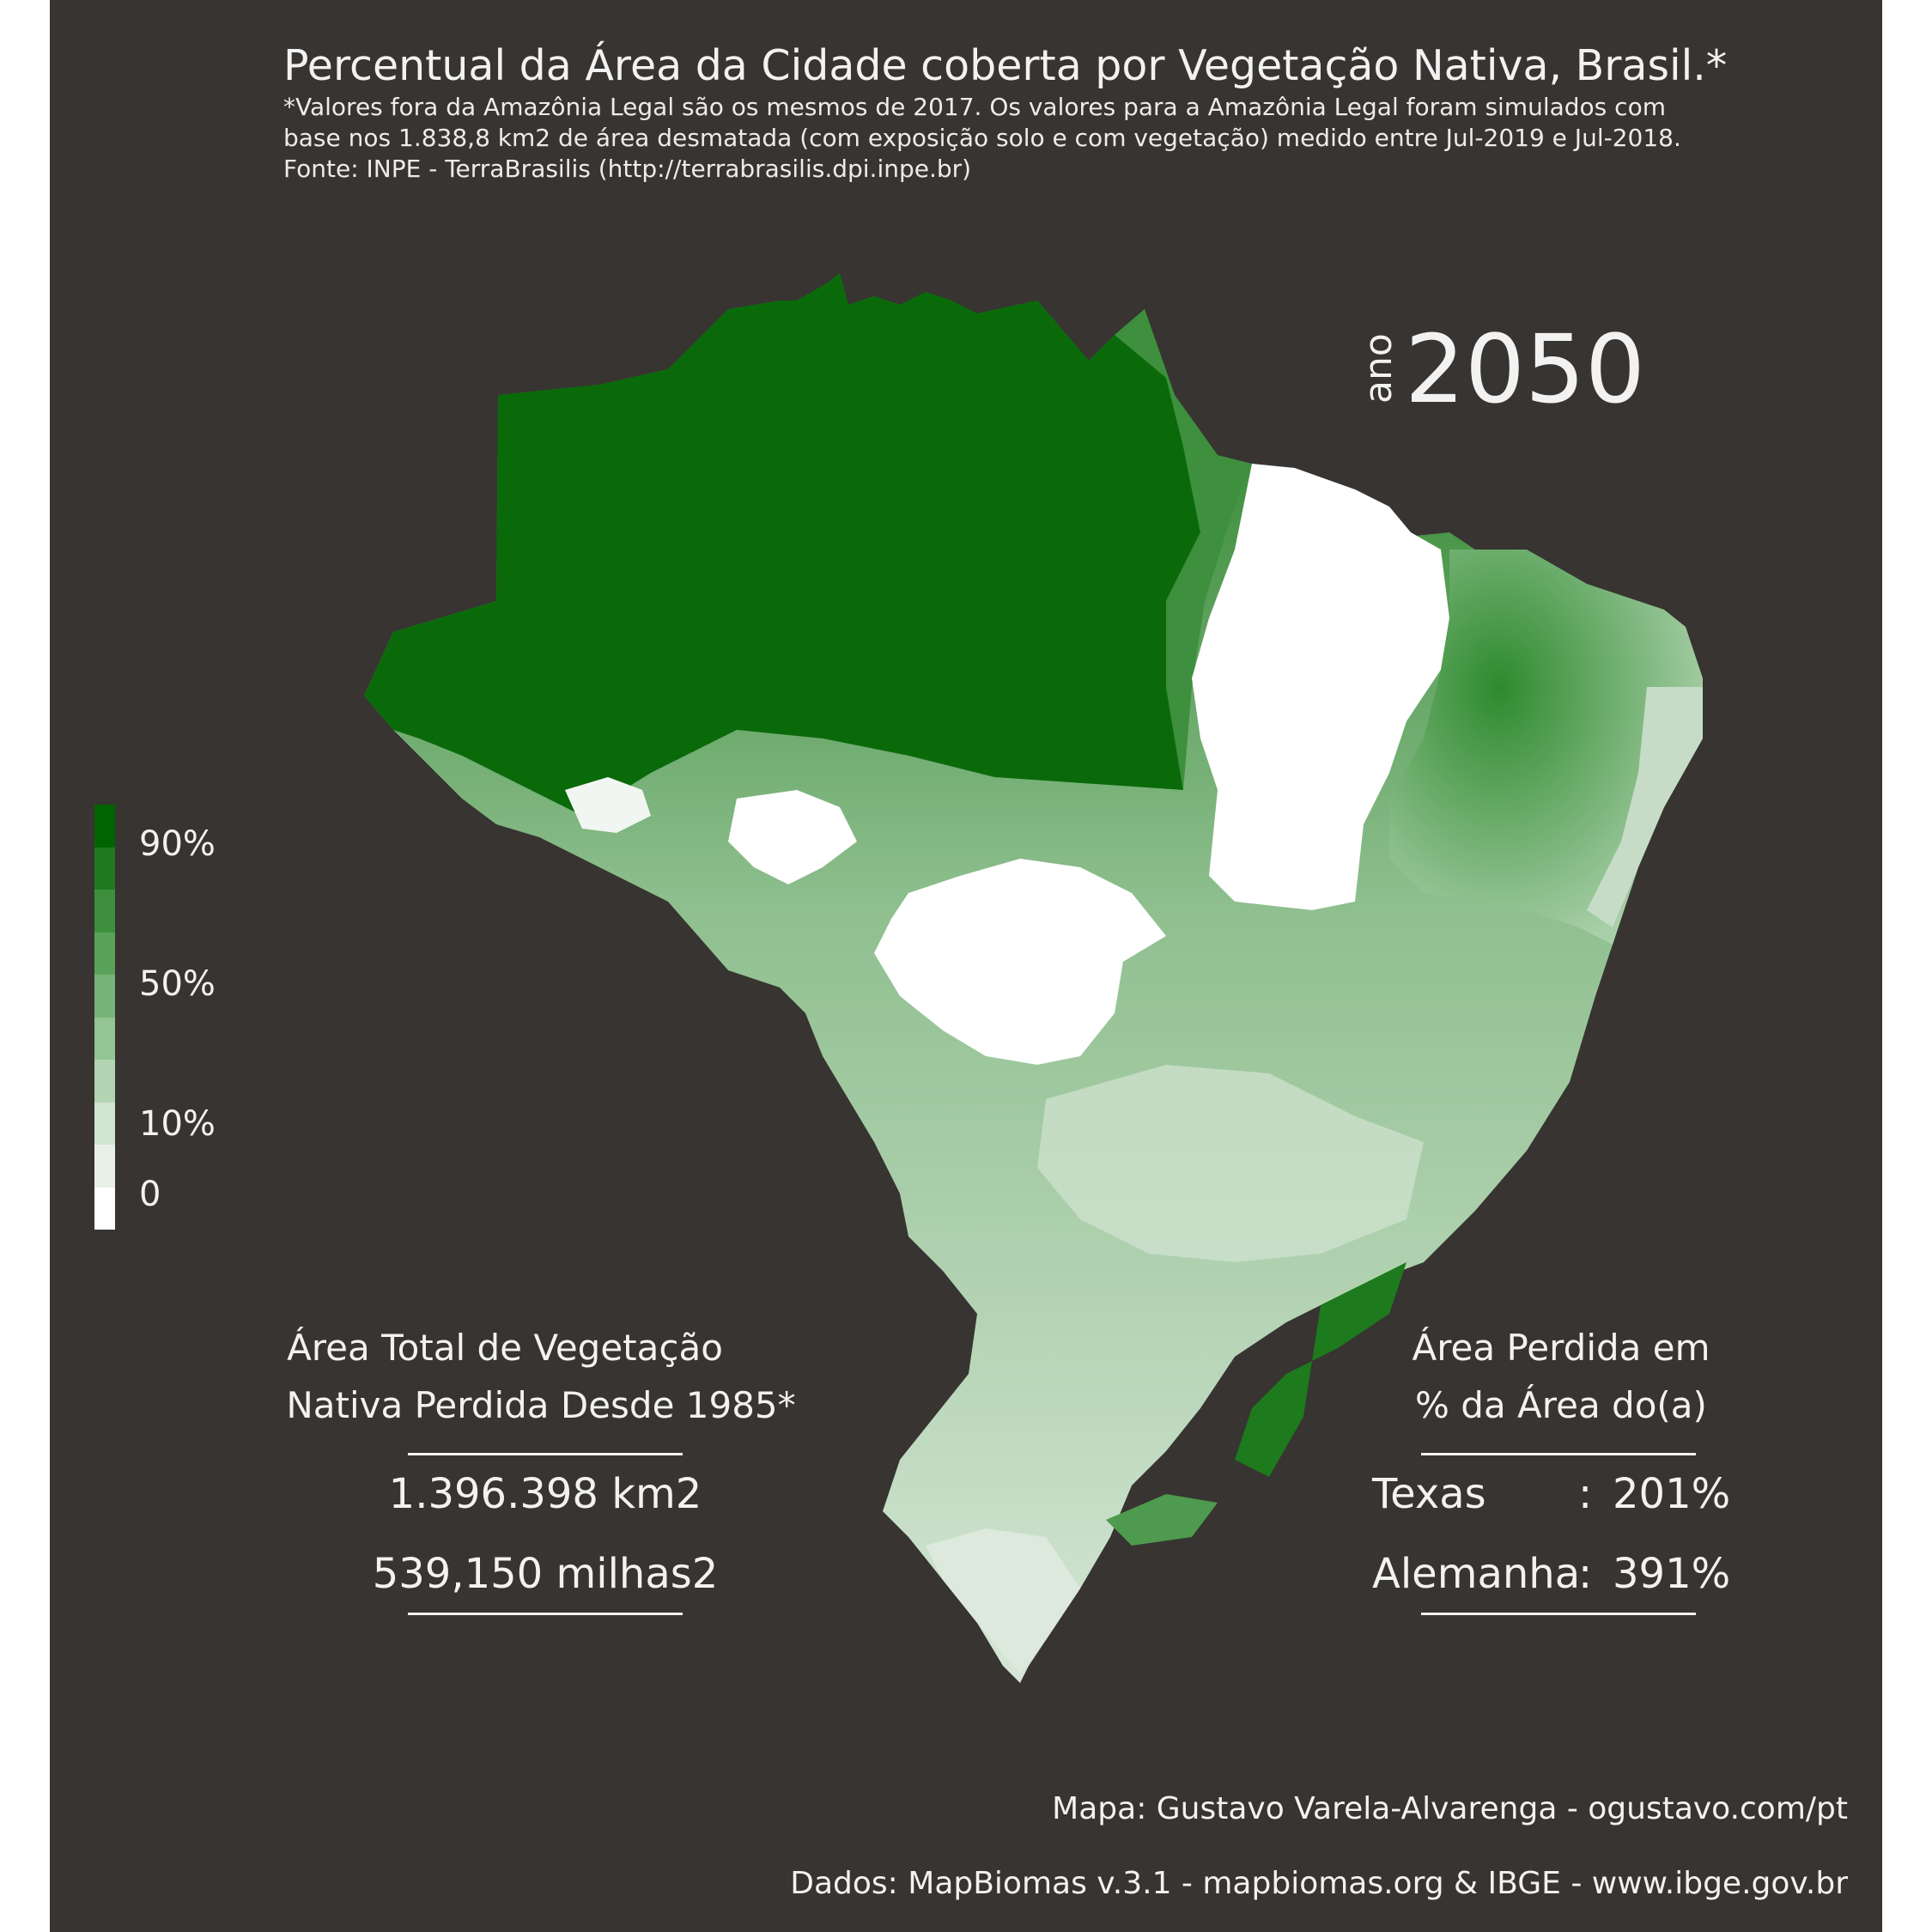 The width and height of the screenshot is (1932, 1932). Describe the element at coordinates (1558, 1614) in the screenshot. I see `right-stat-rule-bottom` at that location.